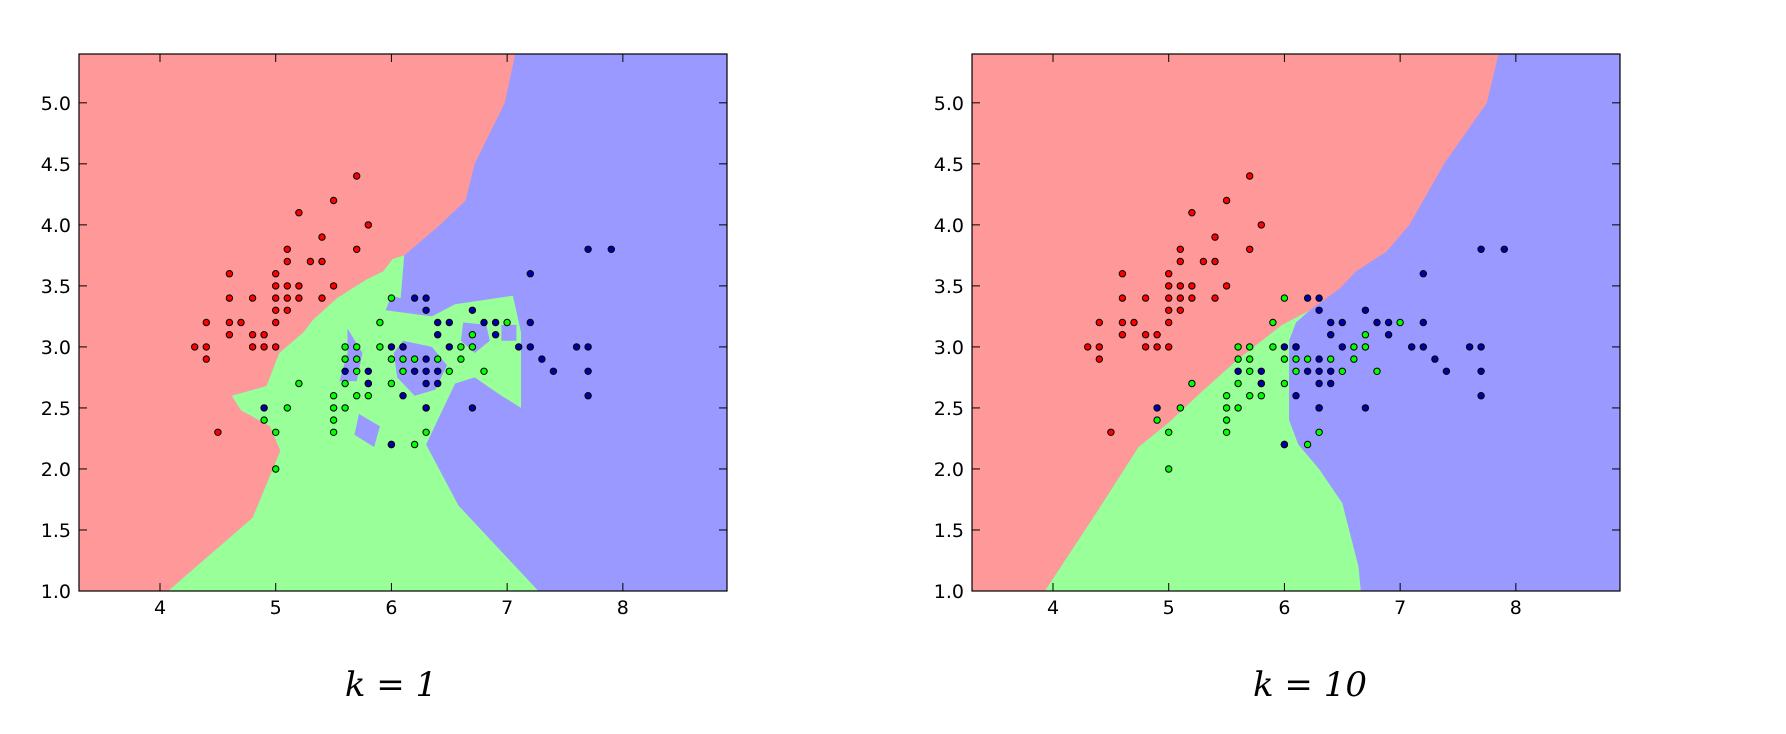 This screenshot has width=1786, height=734. Describe the element at coordinates (507, 608) in the screenshot. I see `x-tick-label: 7` at that location.